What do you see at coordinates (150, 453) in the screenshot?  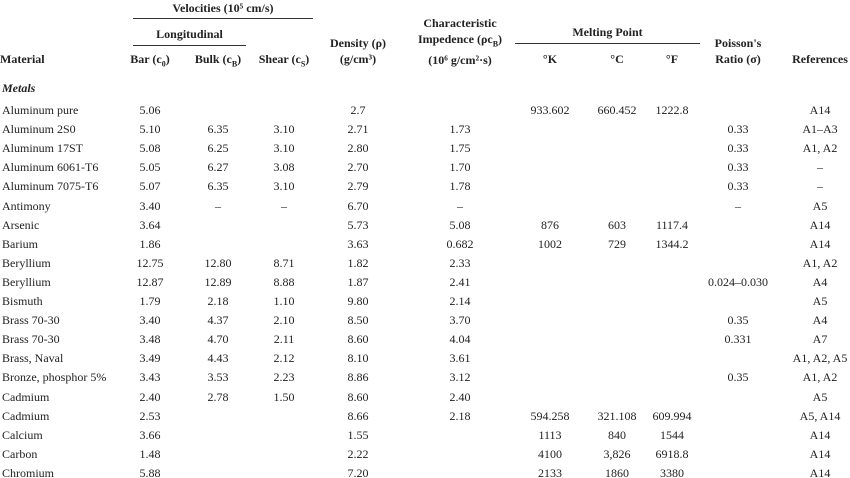 I see `cell-value: 1.48` at bounding box center [150, 453].